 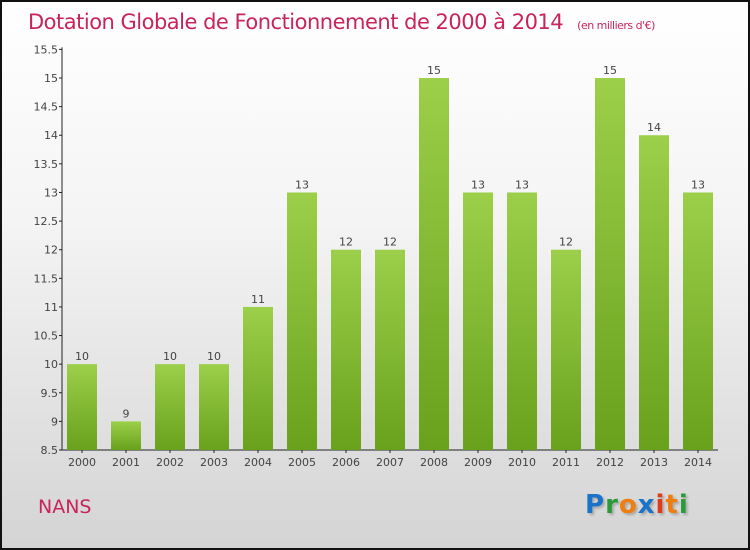 What do you see at coordinates (595, 505) in the screenshot?
I see `logo-letter: P` at bounding box center [595, 505].